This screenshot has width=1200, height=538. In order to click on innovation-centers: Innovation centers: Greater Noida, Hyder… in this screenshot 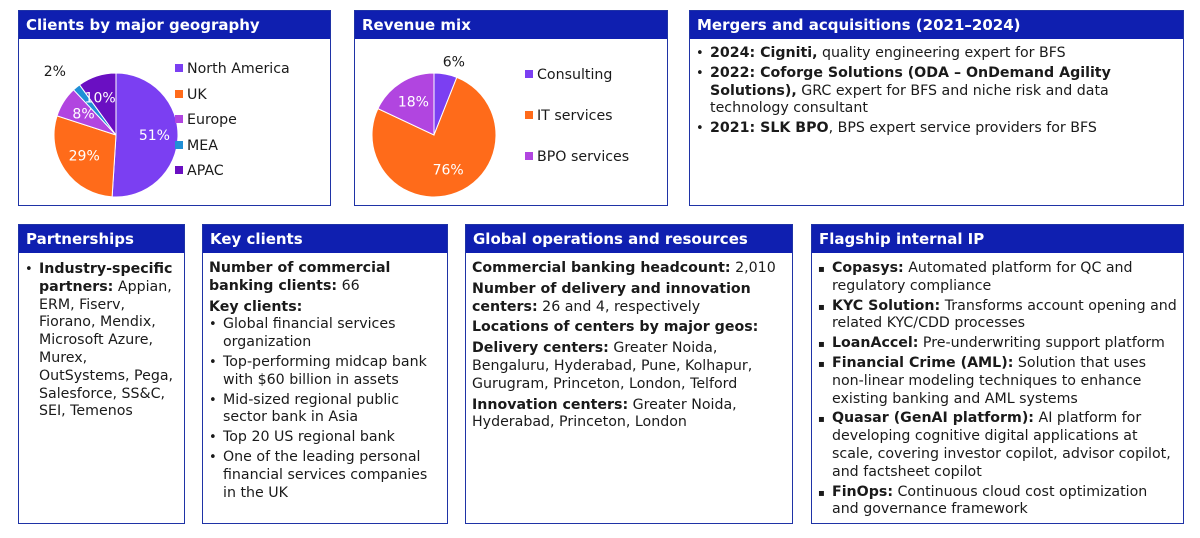, I will do `click(629, 415)`.